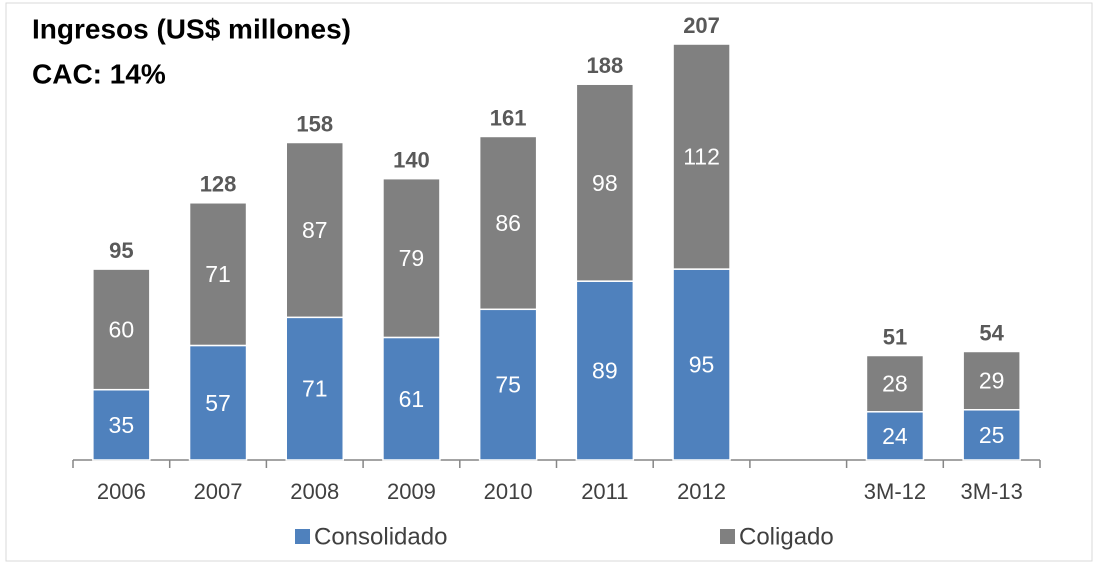 Image resolution: width=1098 pixels, height=566 pixels. Describe the element at coordinates (895, 491) in the screenshot. I see `x-tick-label: 3M-12` at that location.